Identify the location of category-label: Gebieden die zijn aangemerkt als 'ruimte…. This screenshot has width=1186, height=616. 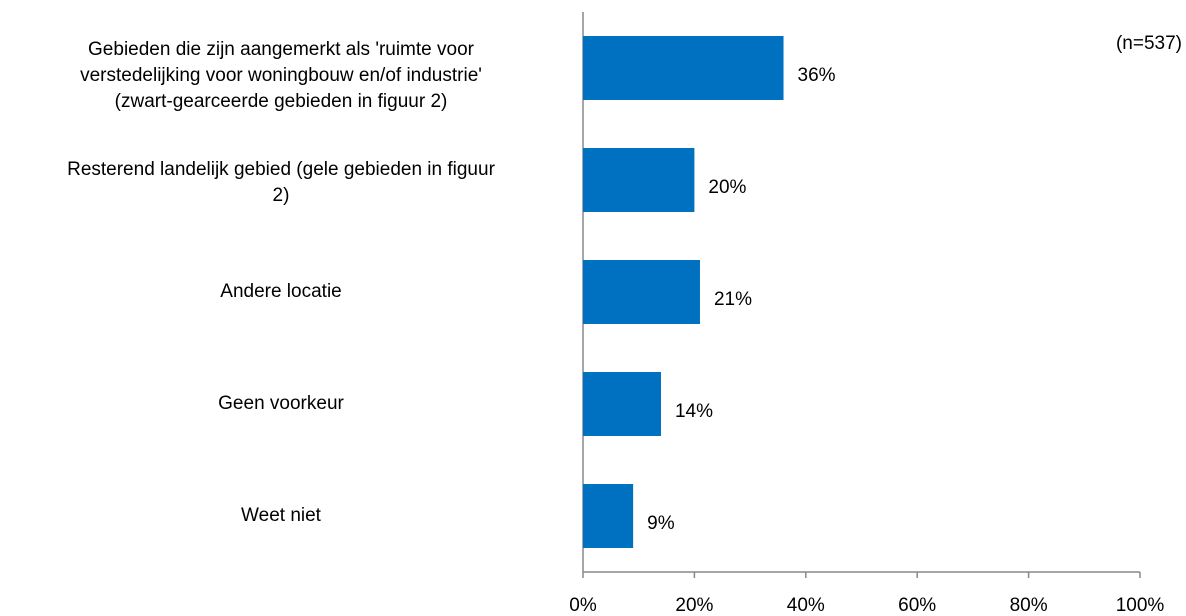
(281, 75).